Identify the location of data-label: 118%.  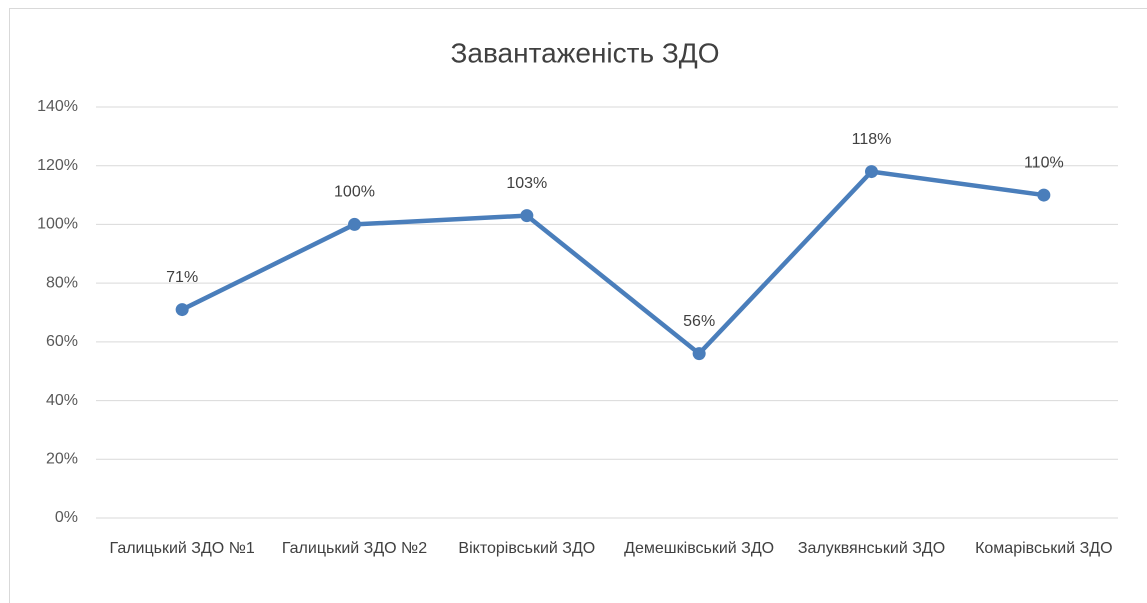
(872, 139).